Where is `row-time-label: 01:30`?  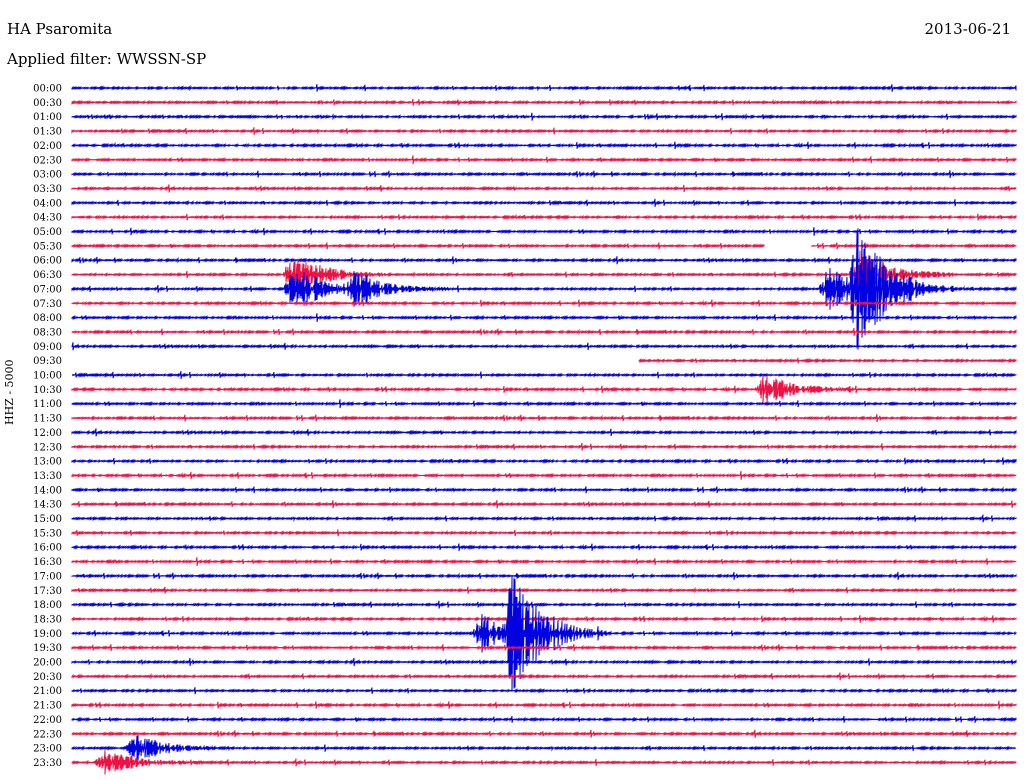 row-time-label: 01:30 is located at coordinates (47, 132).